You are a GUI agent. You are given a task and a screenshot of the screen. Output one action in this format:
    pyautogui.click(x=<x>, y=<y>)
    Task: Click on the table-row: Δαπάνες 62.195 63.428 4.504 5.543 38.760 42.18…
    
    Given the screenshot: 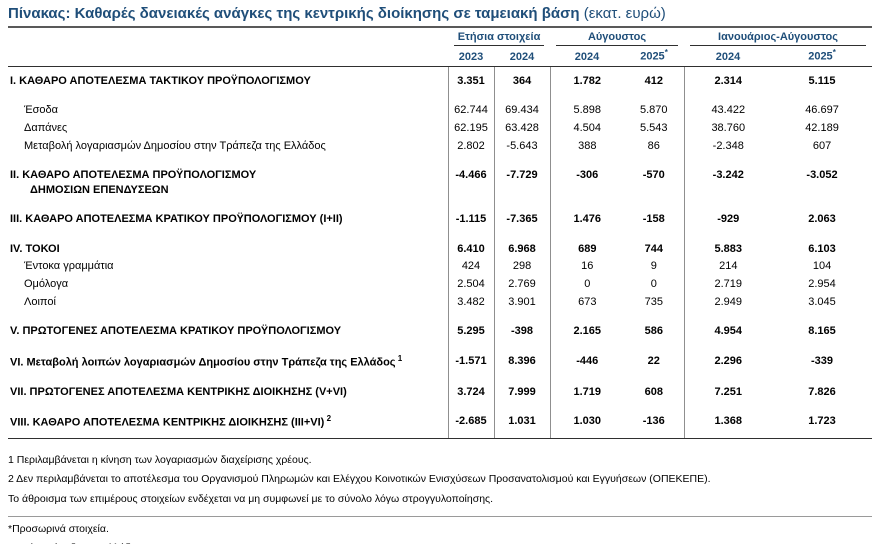 What is the action you would take?
    pyautogui.click(x=440, y=128)
    